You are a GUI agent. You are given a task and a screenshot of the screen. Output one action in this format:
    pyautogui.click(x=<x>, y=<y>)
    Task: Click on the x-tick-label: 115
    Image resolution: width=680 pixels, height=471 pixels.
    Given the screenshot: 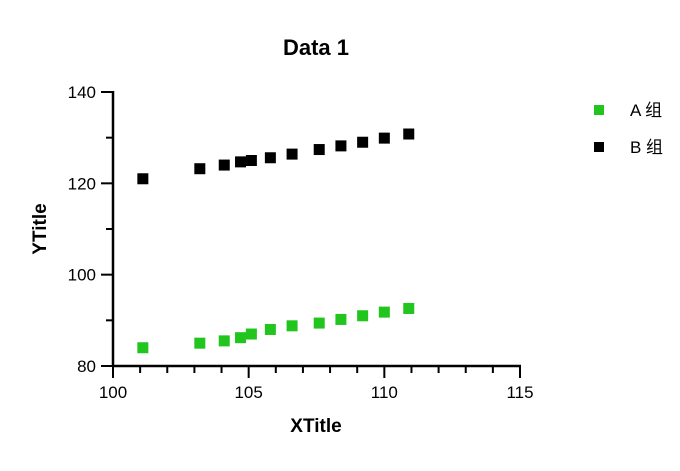 What is the action you would take?
    pyautogui.click(x=519, y=392)
    